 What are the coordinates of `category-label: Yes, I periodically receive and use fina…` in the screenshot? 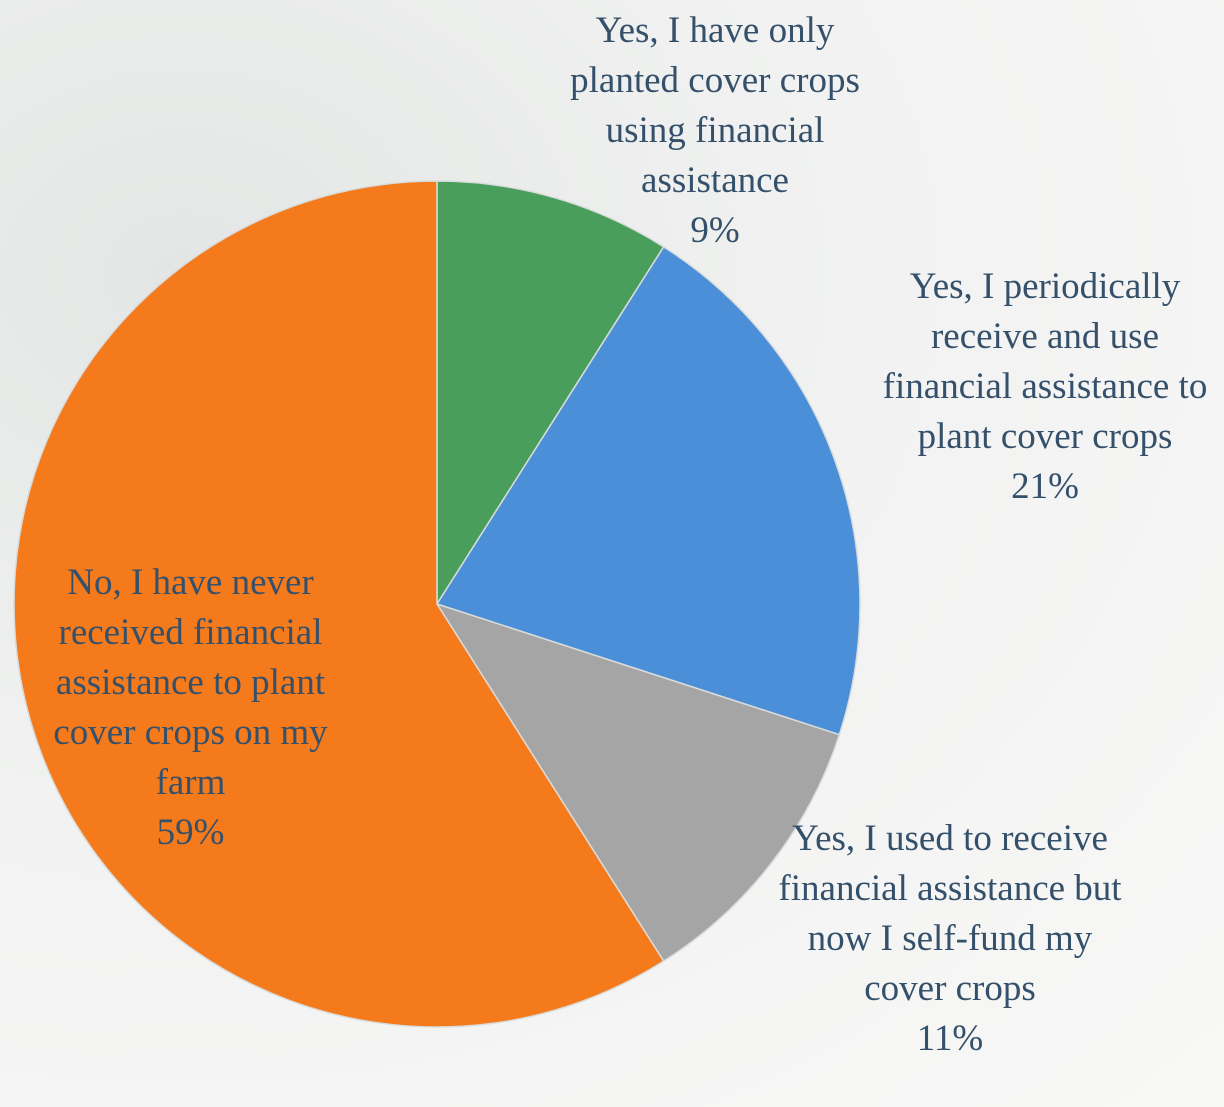 It's located at (1045, 361).